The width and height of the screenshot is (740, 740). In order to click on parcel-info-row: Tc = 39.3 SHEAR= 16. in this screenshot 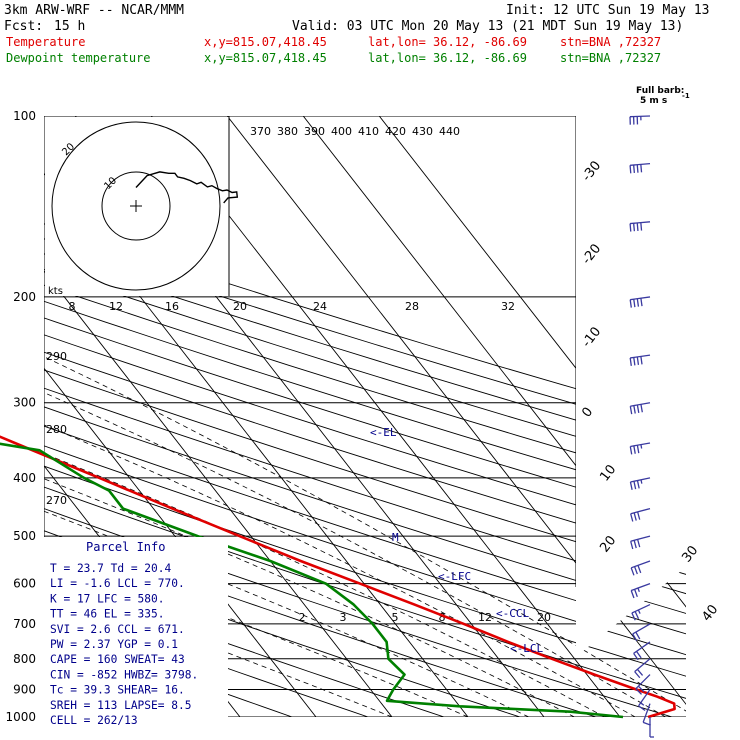, I will do `click(117, 690)`.